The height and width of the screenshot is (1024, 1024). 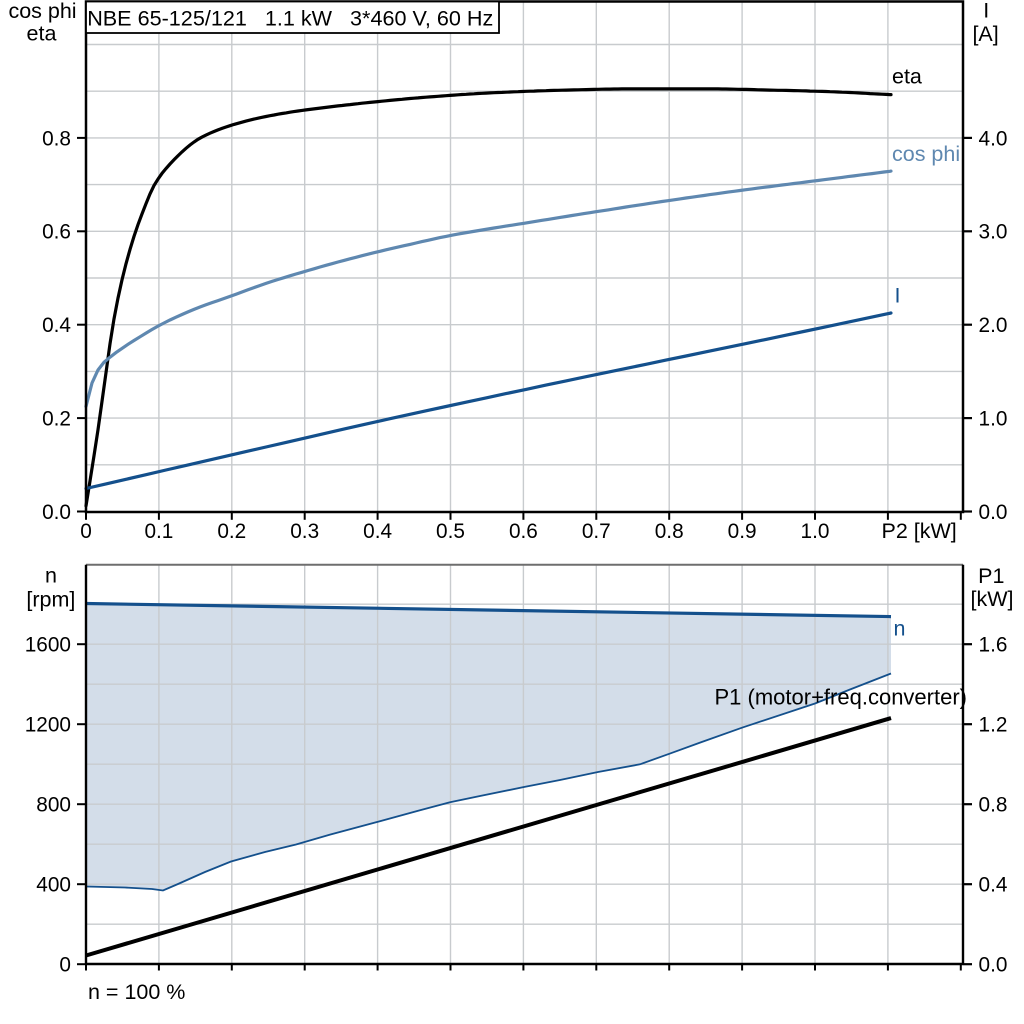 What do you see at coordinates (50, 600) in the screenshot?
I see `svg-text: [rpm]` at bounding box center [50, 600].